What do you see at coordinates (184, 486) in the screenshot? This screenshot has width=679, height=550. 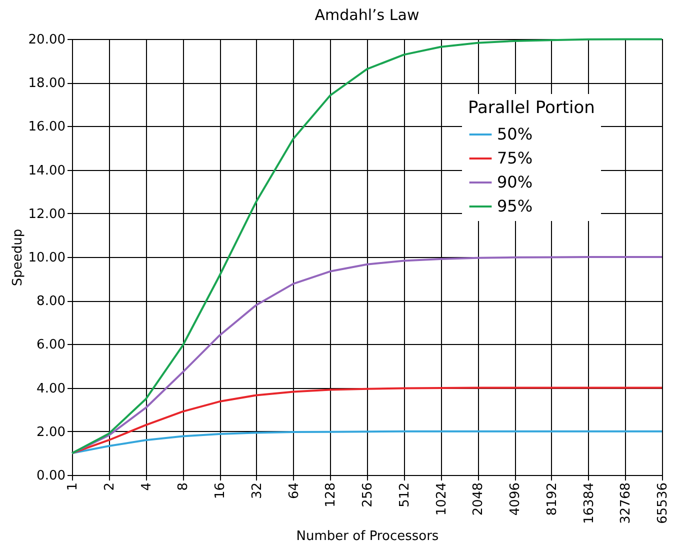 I see `x-tick-label: 8` at bounding box center [184, 486].